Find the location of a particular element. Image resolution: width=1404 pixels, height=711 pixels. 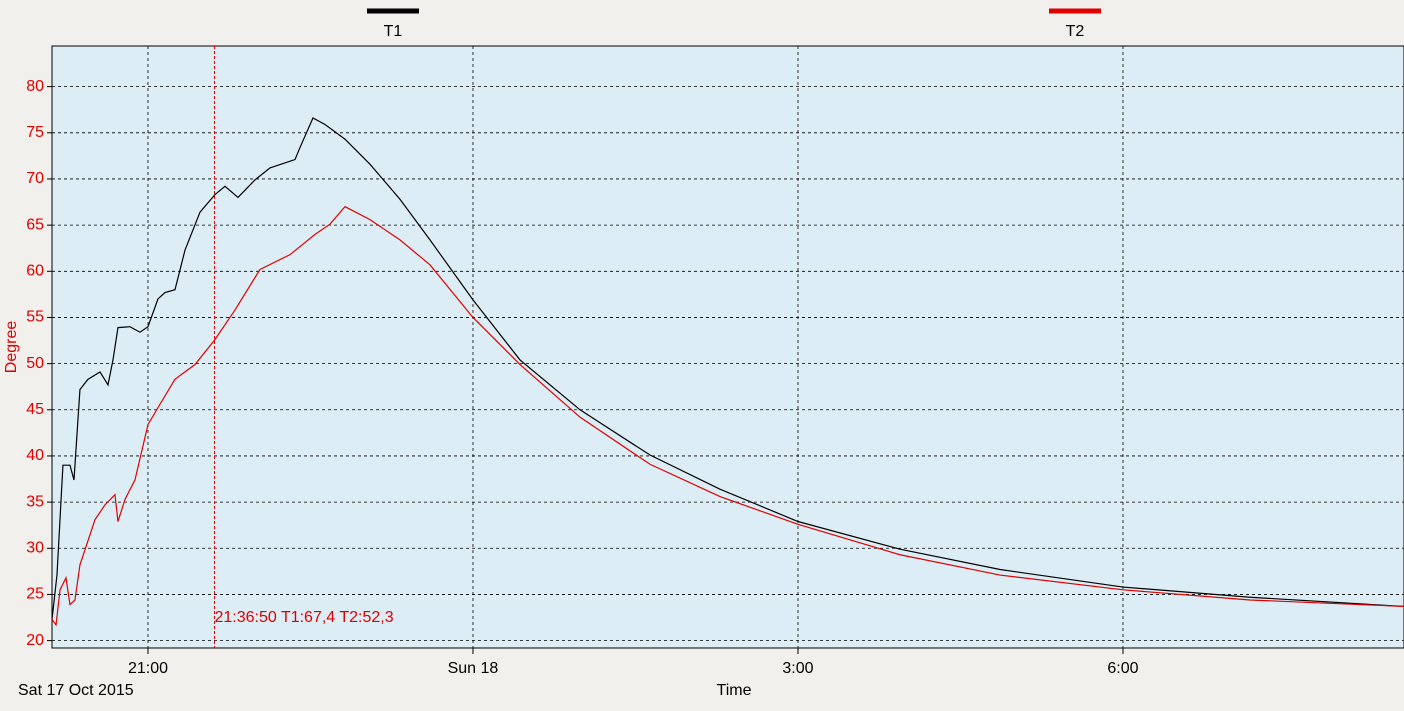

x-tick-label: 6:00 is located at coordinates (1122, 668).